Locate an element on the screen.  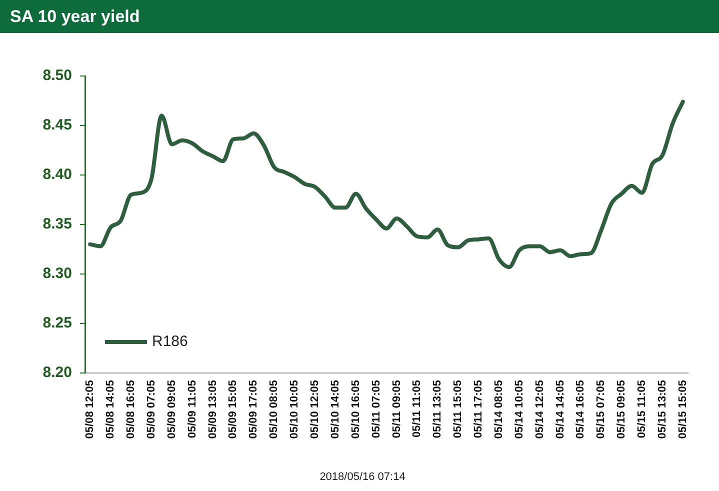
x-tick-label: 05/14 14:05 is located at coordinates (560, 409).